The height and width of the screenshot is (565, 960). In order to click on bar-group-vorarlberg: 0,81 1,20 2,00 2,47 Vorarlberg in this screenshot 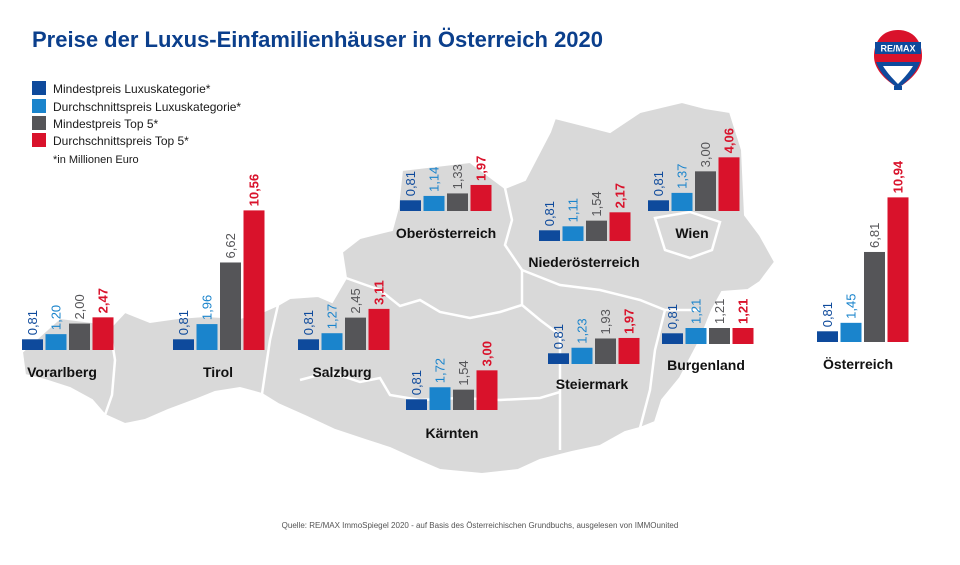, I will do `click(68, 334)`.